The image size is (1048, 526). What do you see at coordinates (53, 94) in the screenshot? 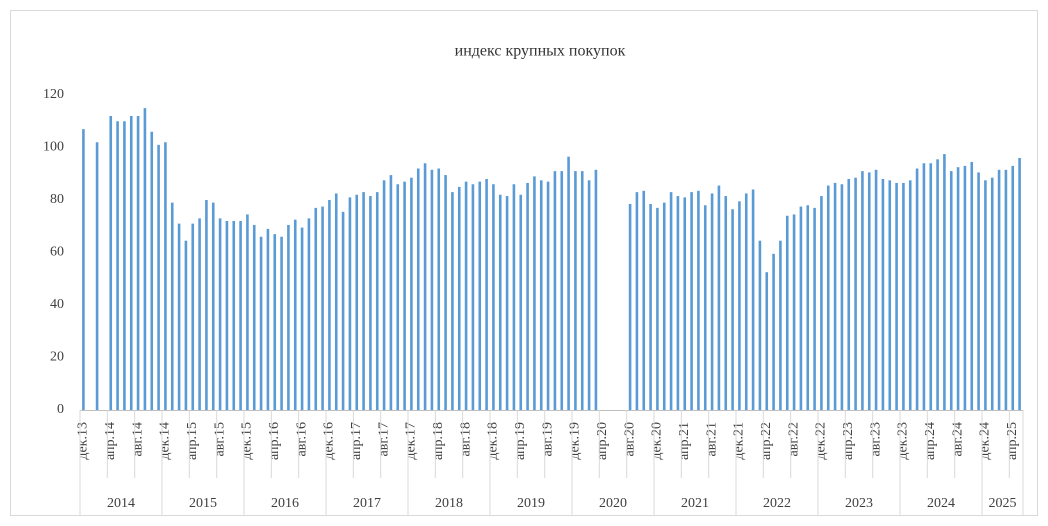
I see `y-tick-label: 120` at bounding box center [53, 94].